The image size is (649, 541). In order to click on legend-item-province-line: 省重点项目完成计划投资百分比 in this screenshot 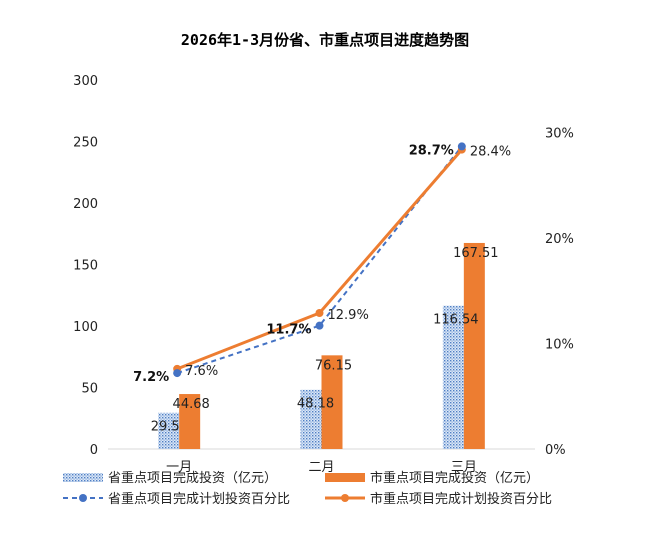, I will do `click(176, 499)`.